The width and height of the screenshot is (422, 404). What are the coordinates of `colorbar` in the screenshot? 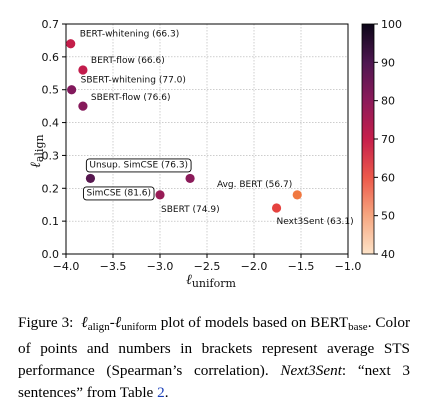 It's located at (368, 139).